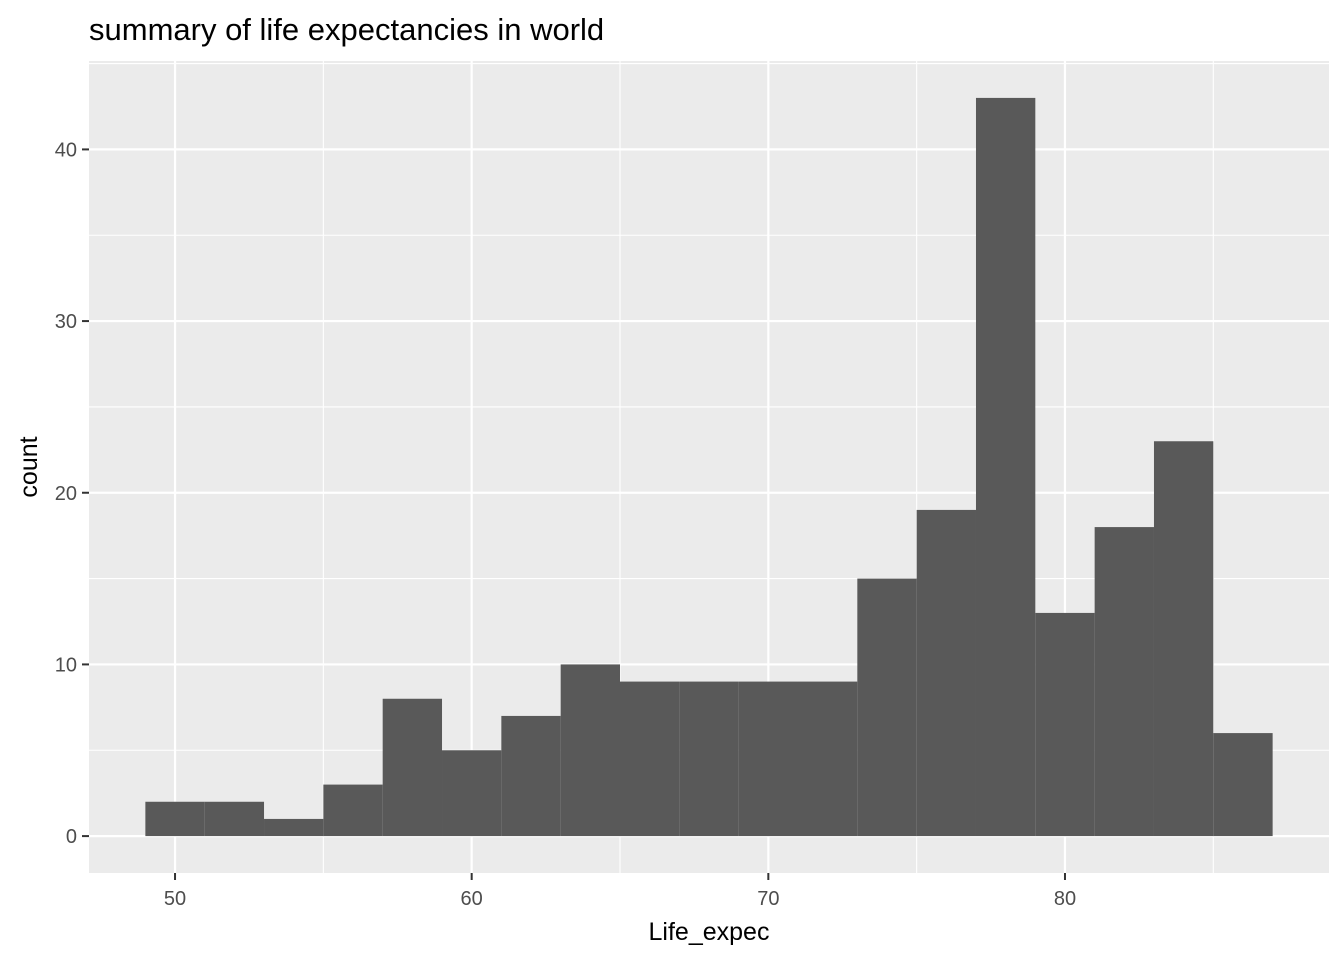  I want to click on x-tick-label: 70, so click(768, 899).